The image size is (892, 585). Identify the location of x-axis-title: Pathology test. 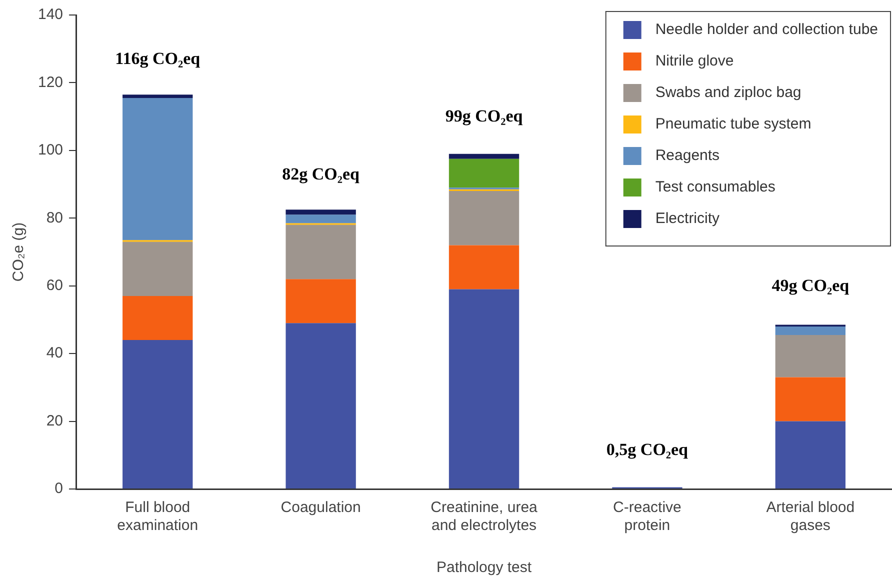
(484, 567).